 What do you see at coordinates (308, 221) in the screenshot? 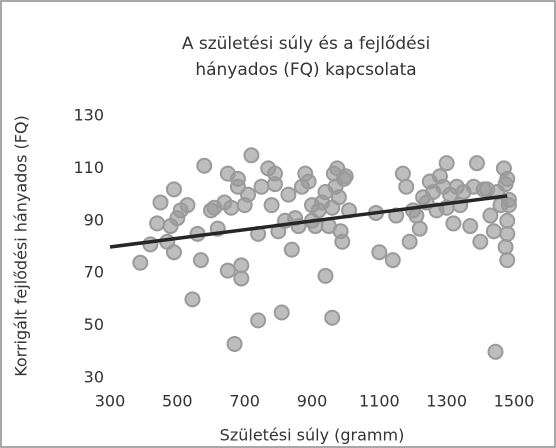
I see `trendline` at bounding box center [308, 221].